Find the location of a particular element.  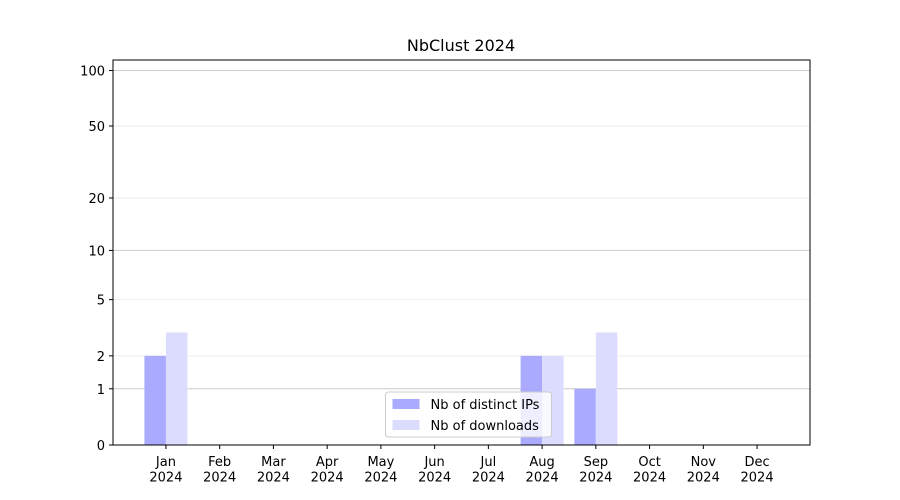

x-tick-label: Aug 2024 is located at coordinates (542, 470).